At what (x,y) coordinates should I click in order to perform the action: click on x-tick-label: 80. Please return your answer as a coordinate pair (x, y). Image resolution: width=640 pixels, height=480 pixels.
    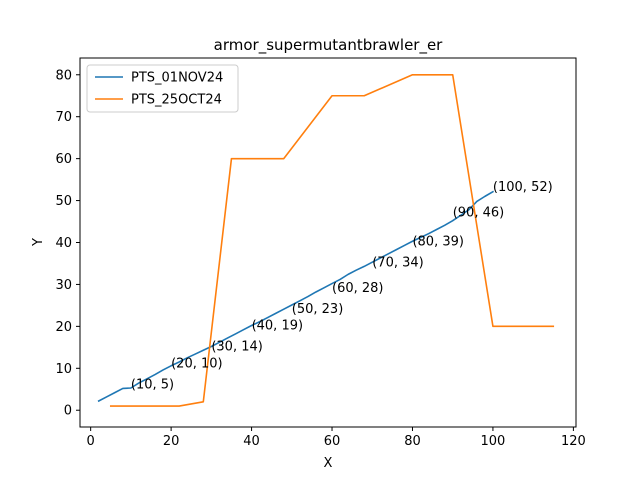
    Looking at the image, I should click on (412, 441).